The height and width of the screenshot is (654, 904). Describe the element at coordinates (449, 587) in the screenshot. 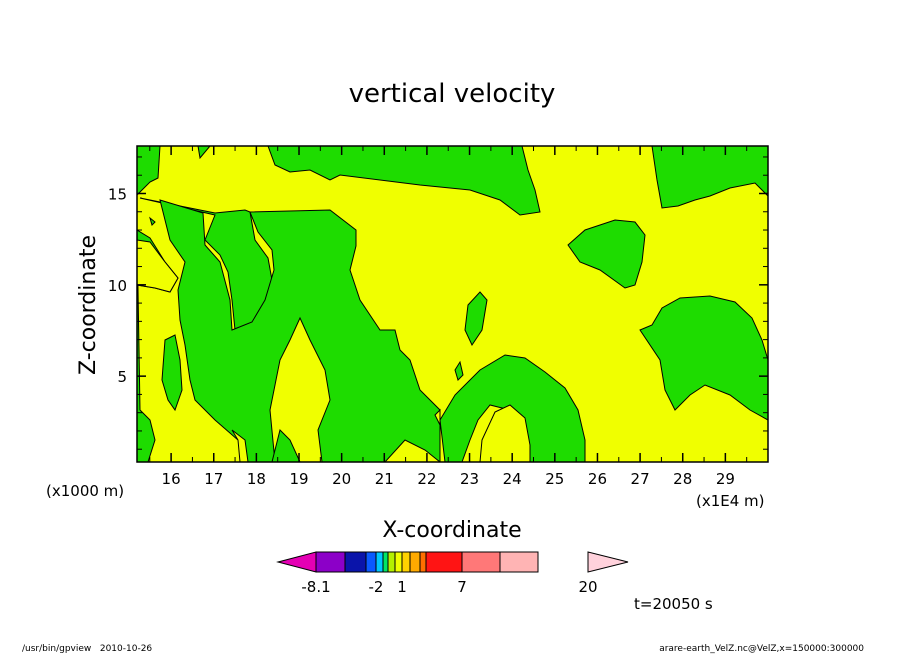

I see `colorbar-labels: -8.1 -2 1 7 20` at that location.